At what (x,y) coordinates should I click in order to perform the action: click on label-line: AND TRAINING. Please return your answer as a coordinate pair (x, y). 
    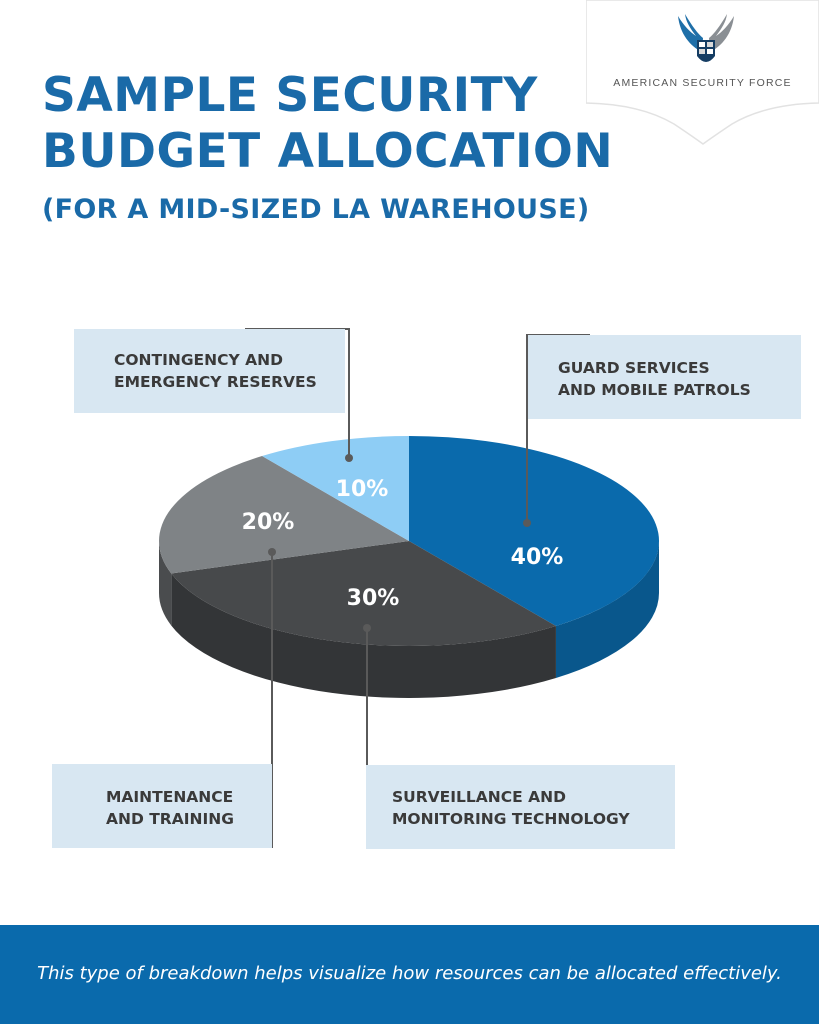
    Looking at the image, I should click on (170, 819).